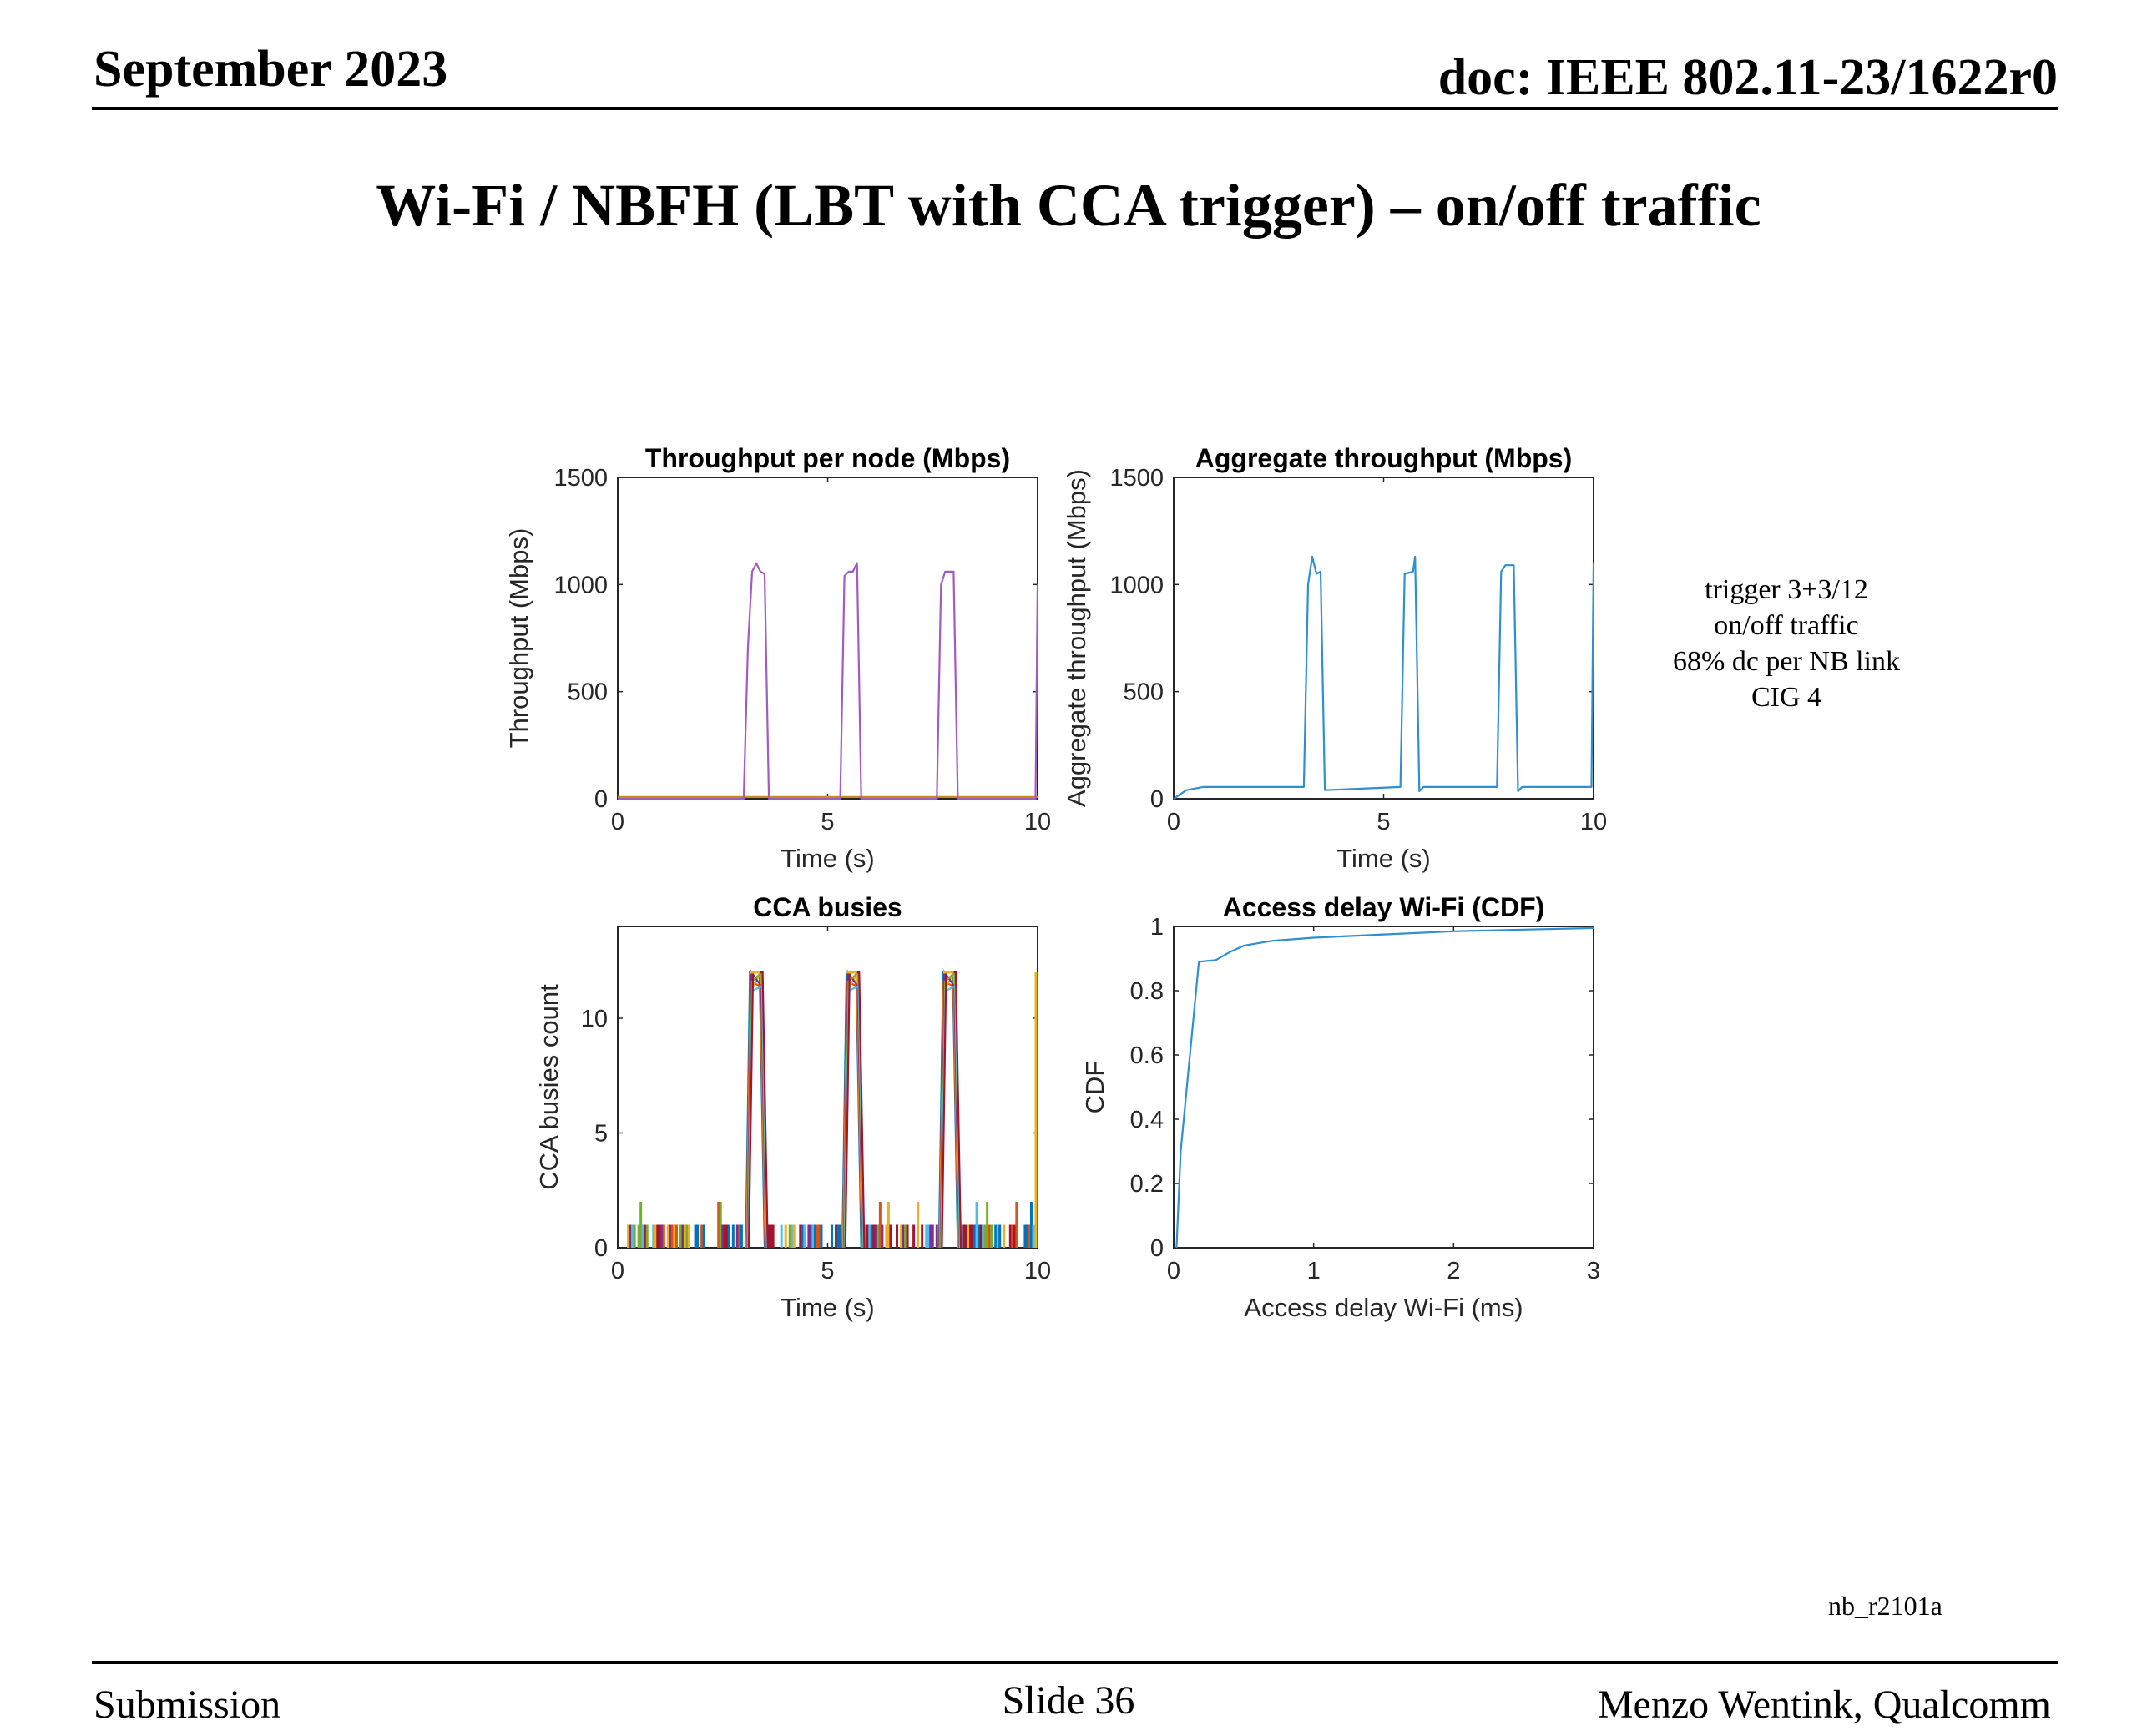  What do you see at coordinates (270, 69) in the screenshot?
I see `header-date: September 2023` at bounding box center [270, 69].